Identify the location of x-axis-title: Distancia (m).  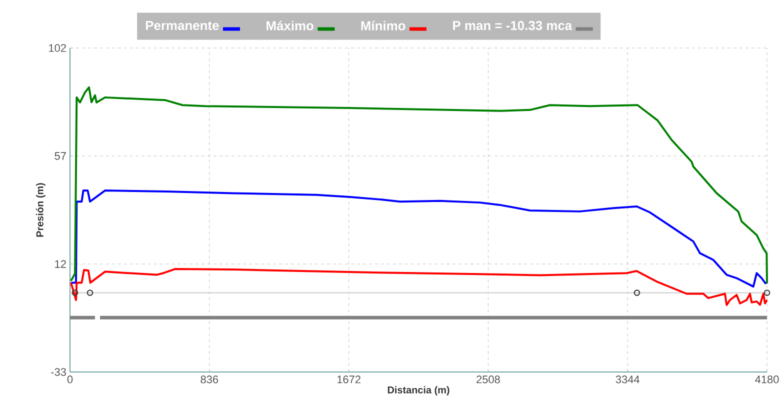
(419, 391).